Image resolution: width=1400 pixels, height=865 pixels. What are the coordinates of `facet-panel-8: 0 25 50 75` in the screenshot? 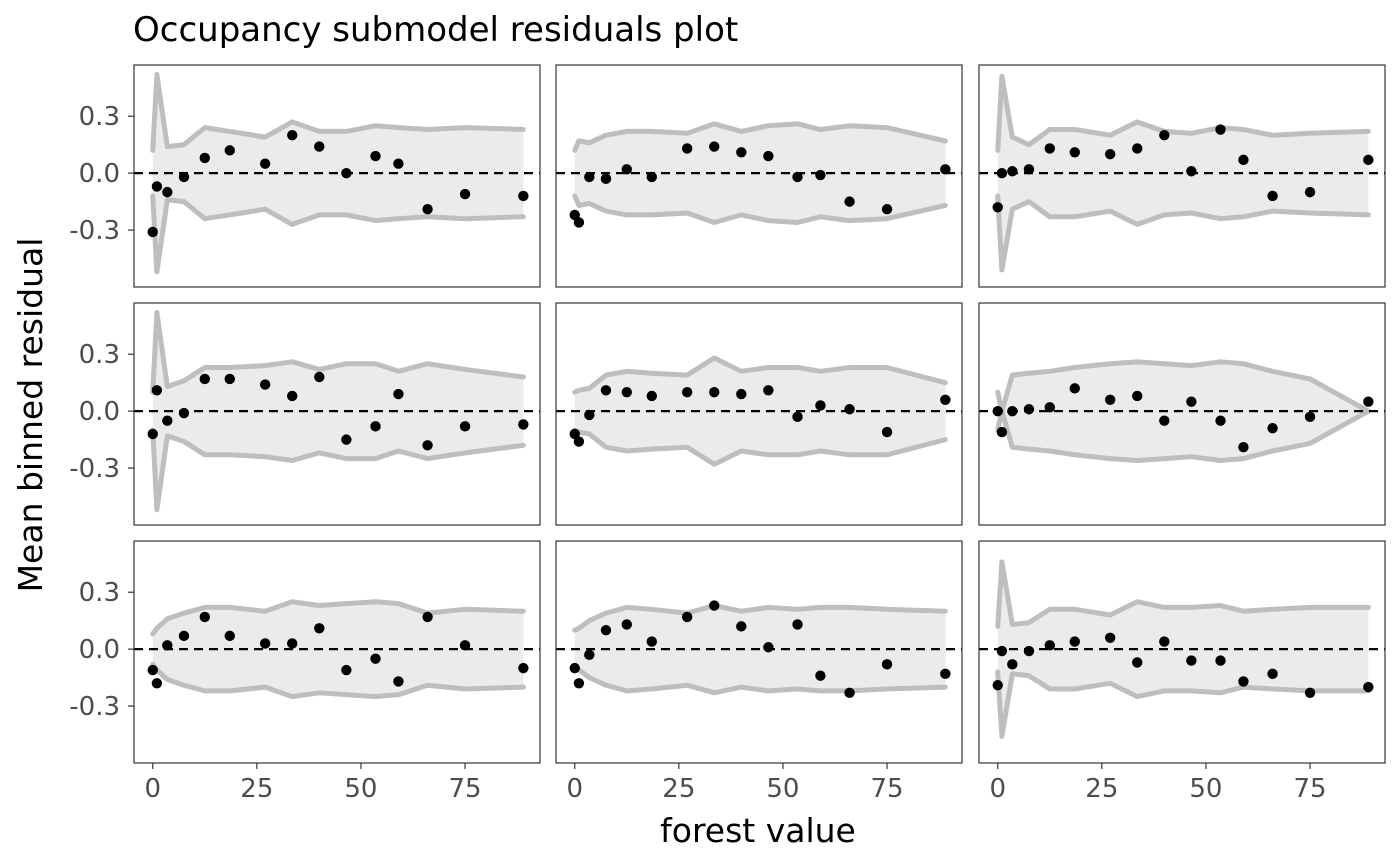 It's located at (759, 672).